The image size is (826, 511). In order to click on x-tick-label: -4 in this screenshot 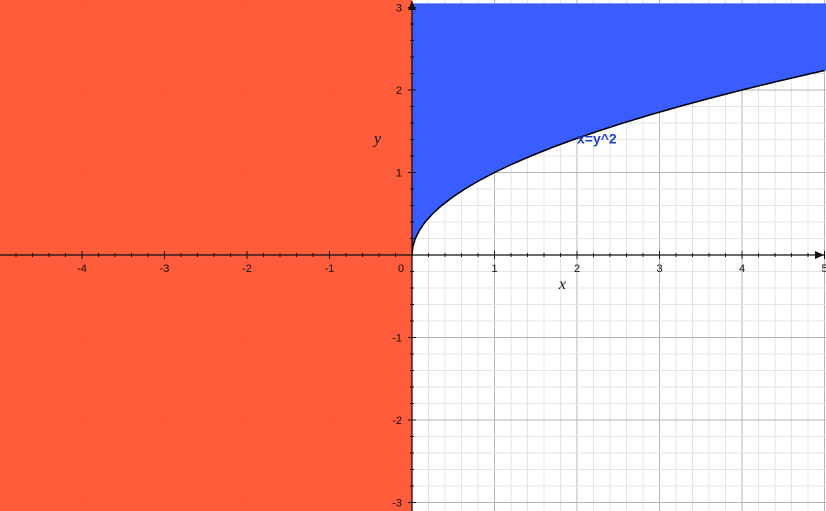, I will do `click(82, 269)`.